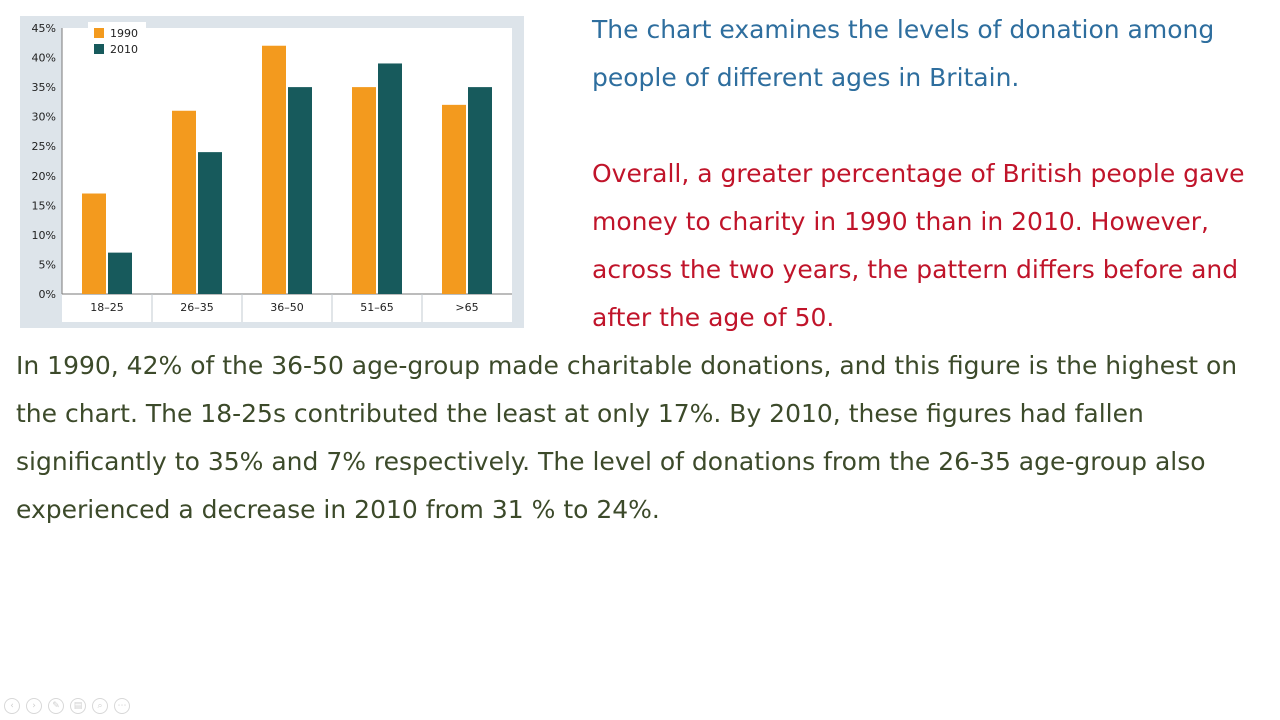 Image resolution: width=1280 pixels, height=720 pixels. I want to click on zoom-icon: ⌕, so click(100, 706).